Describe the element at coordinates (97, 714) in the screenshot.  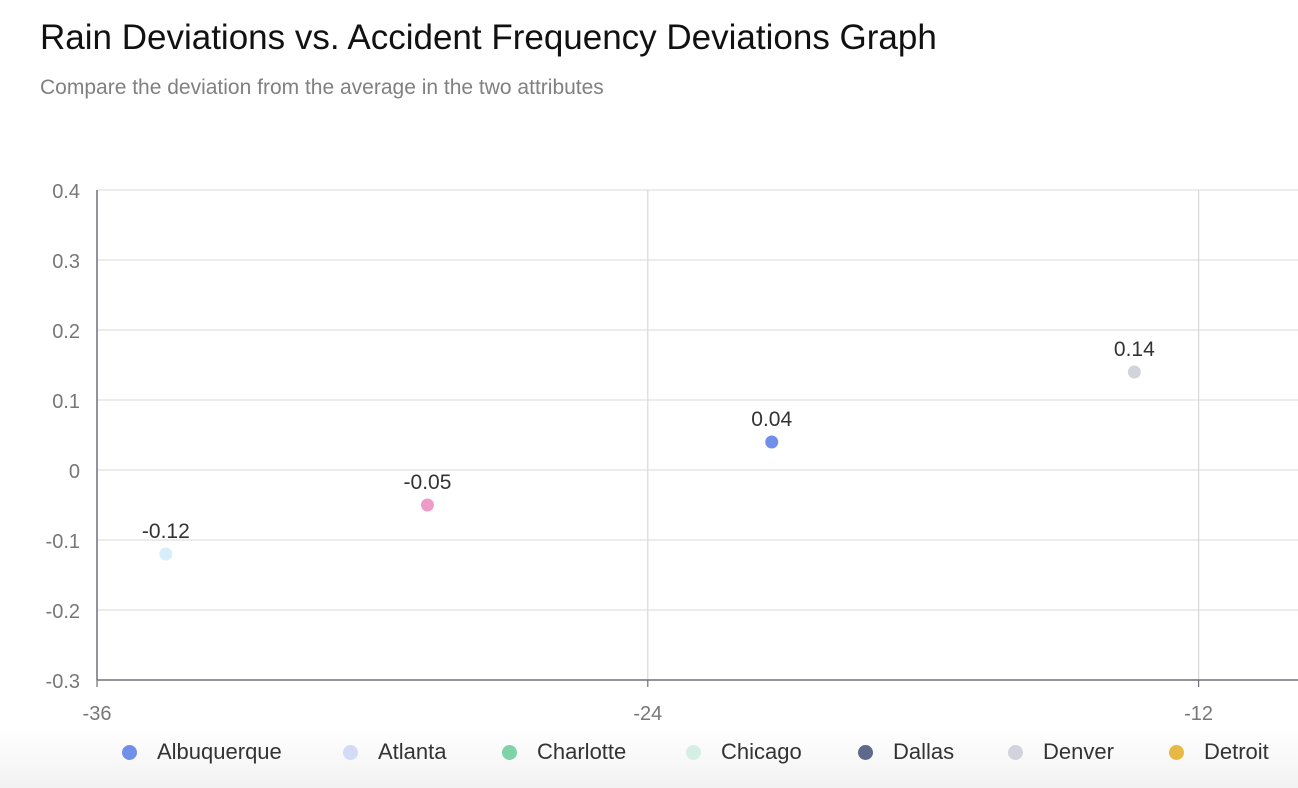
I see `x-tick-label: -36` at that location.